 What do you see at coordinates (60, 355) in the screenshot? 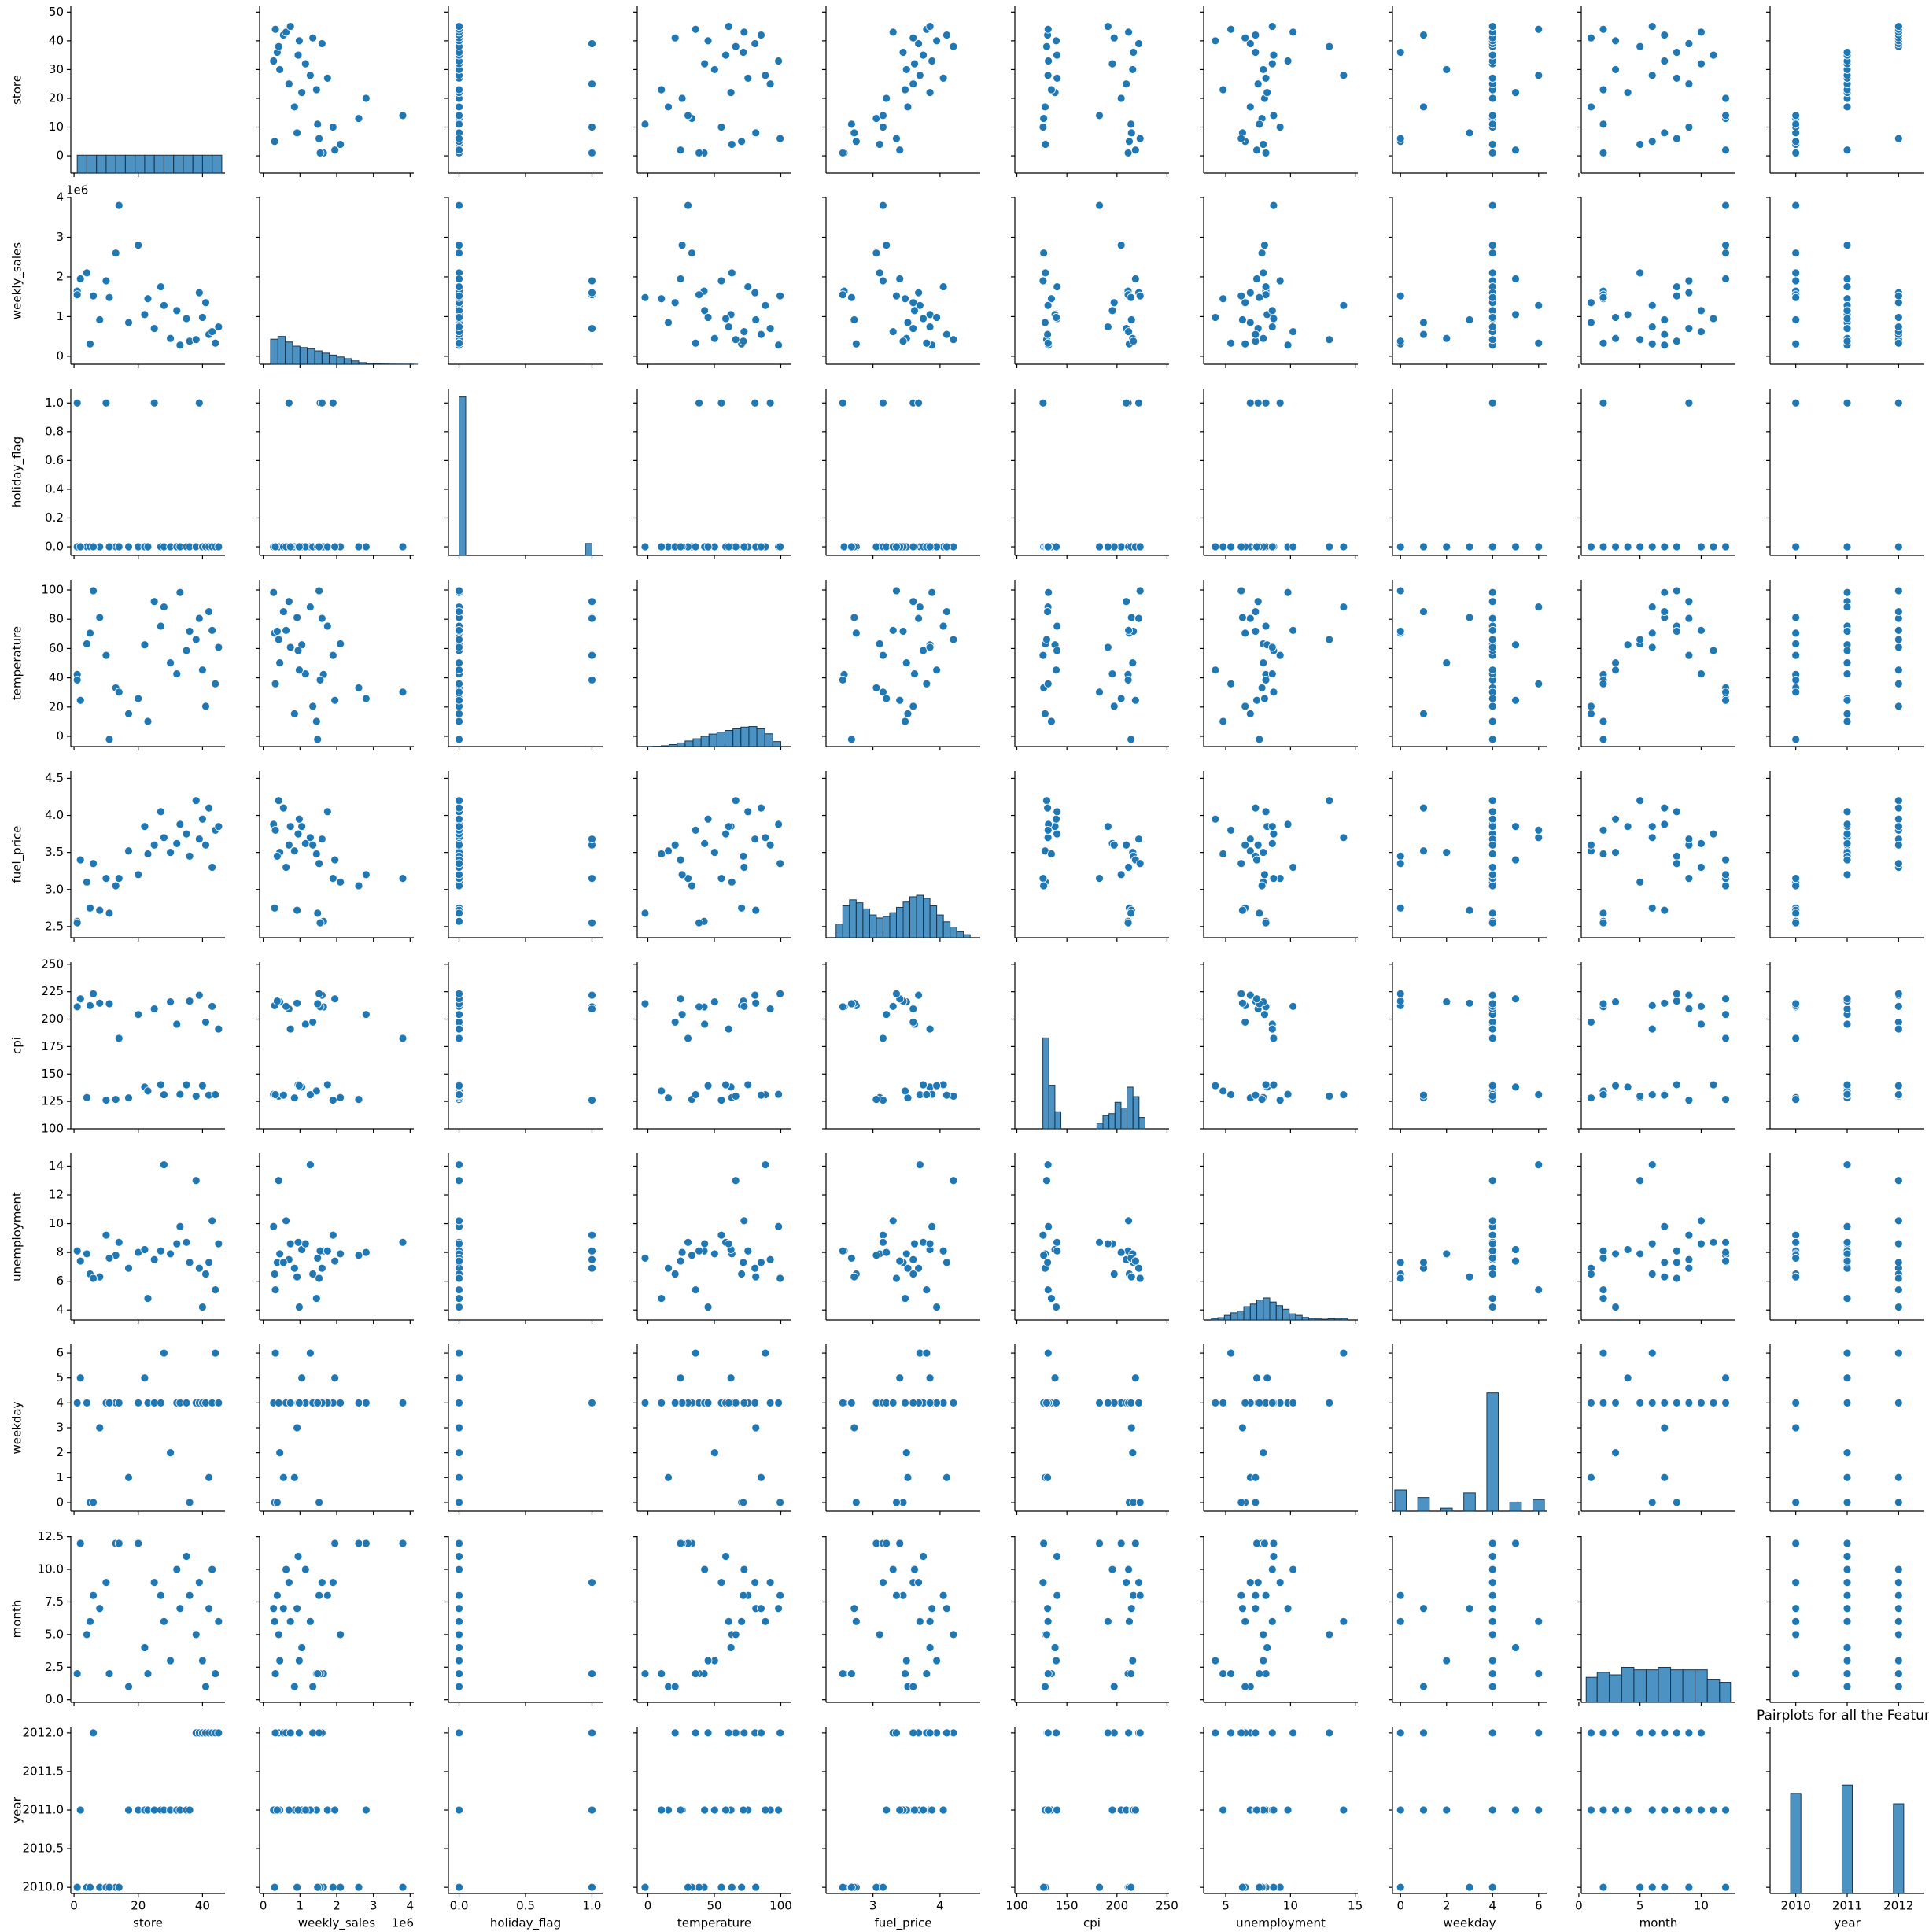
I see `y-tick-label: 0` at bounding box center [60, 355].